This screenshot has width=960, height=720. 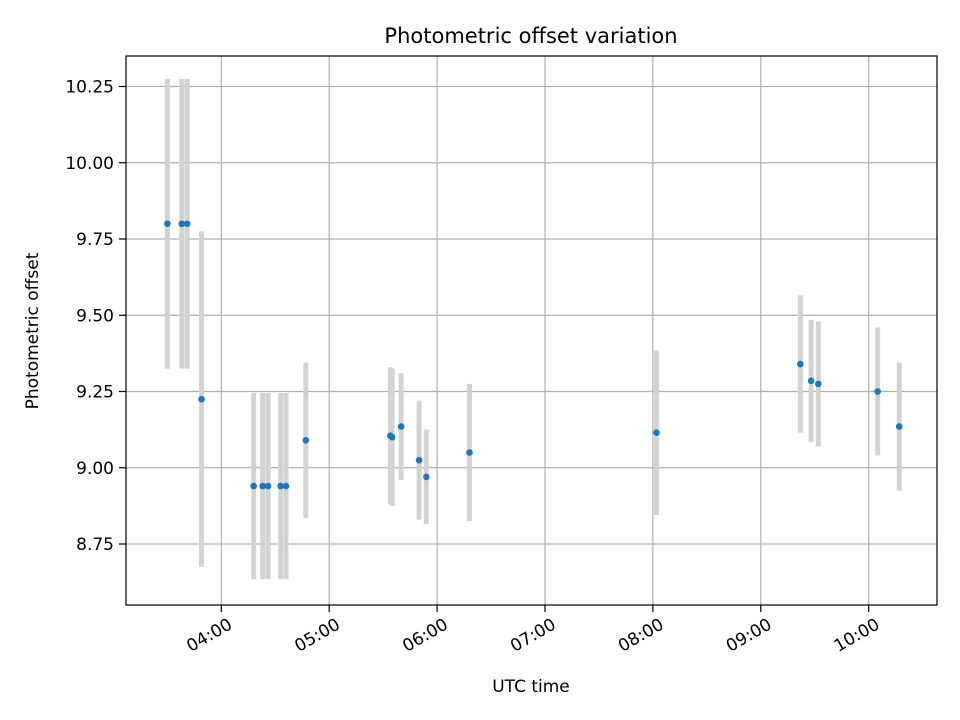 What do you see at coordinates (531, 687) in the screenshot?
I see `x-axis-title: UTC time` at bounding box center [531, 687].